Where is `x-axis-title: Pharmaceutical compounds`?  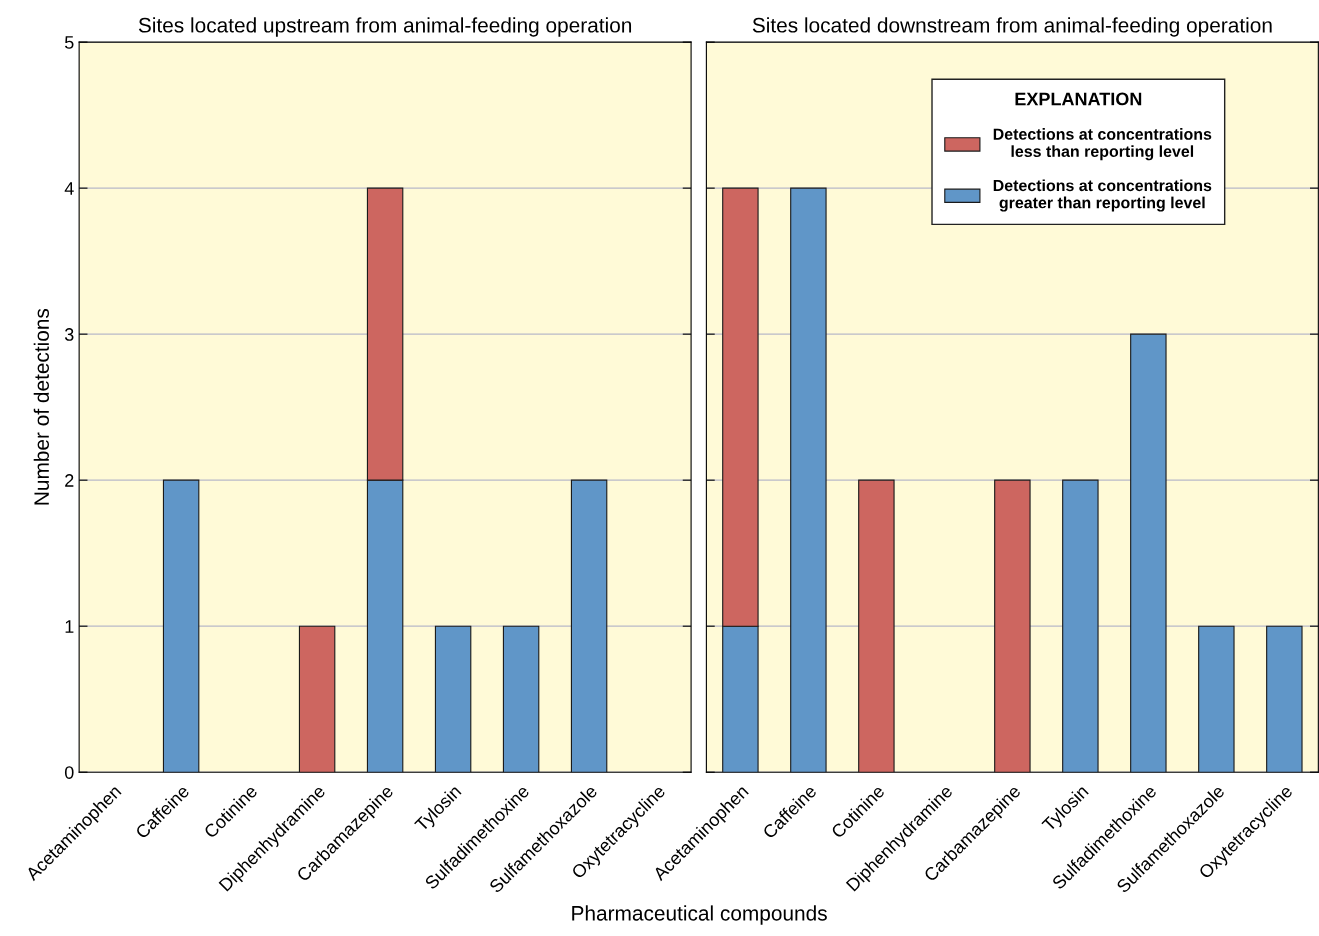
x-axis-title: Pharmaceutical compounds is located at coordinates (699, 915).